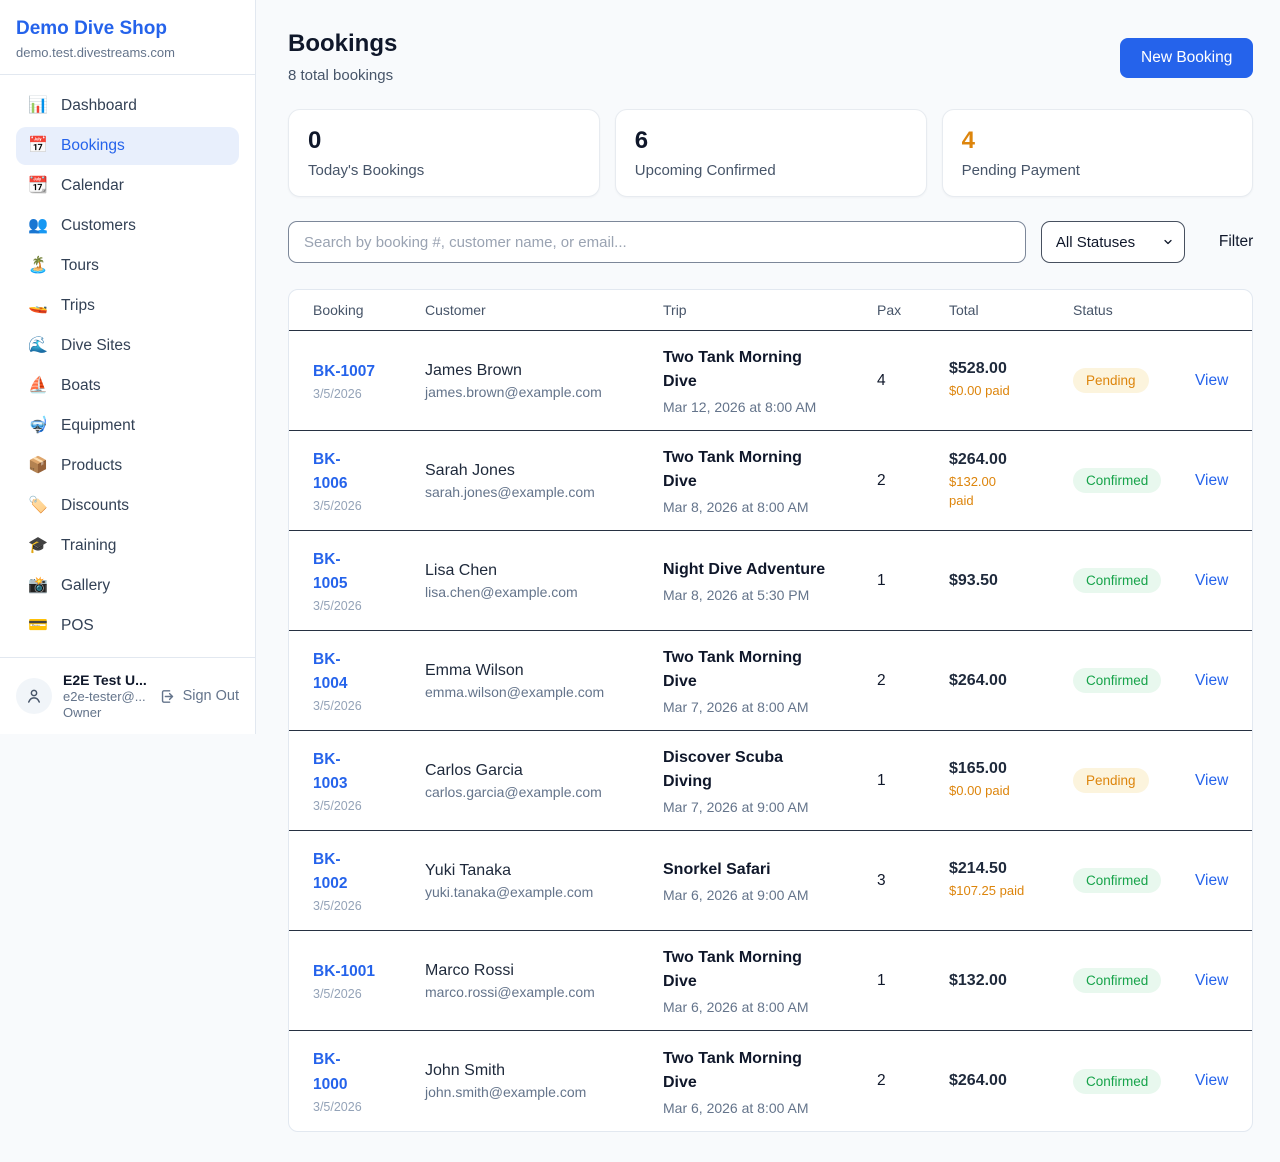  I want to click on sign-out-icon, so click(167, 696).